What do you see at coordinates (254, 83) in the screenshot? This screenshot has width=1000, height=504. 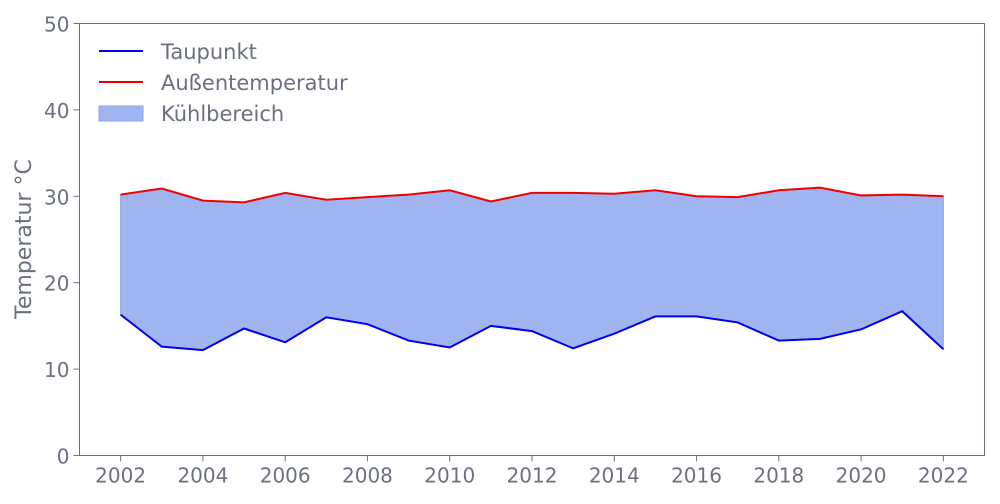 I see `legend-label: Außentemperatur` at bounding box center [254, 83].